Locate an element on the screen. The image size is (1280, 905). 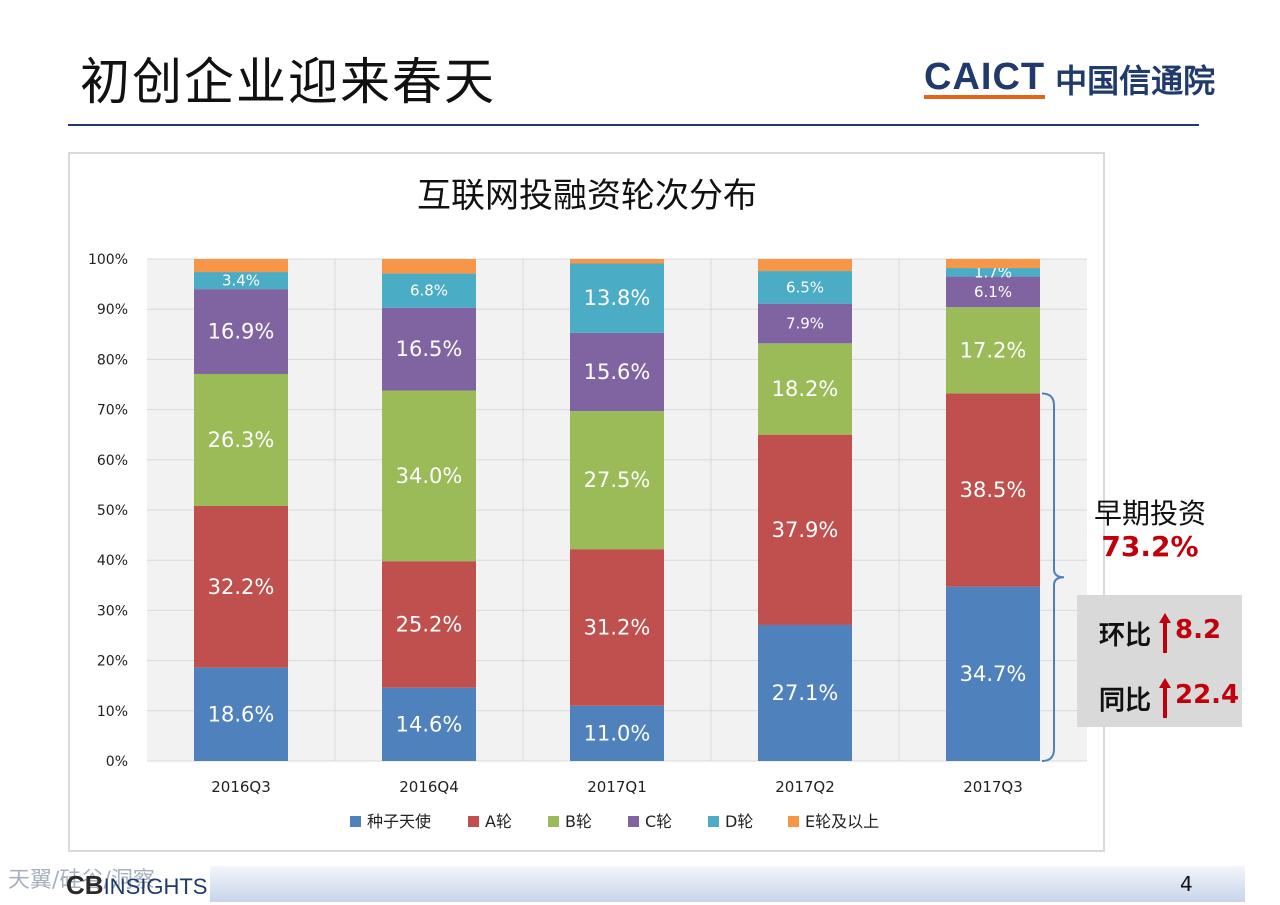
data-label: 16.9% is located at coordinates (241, 332).